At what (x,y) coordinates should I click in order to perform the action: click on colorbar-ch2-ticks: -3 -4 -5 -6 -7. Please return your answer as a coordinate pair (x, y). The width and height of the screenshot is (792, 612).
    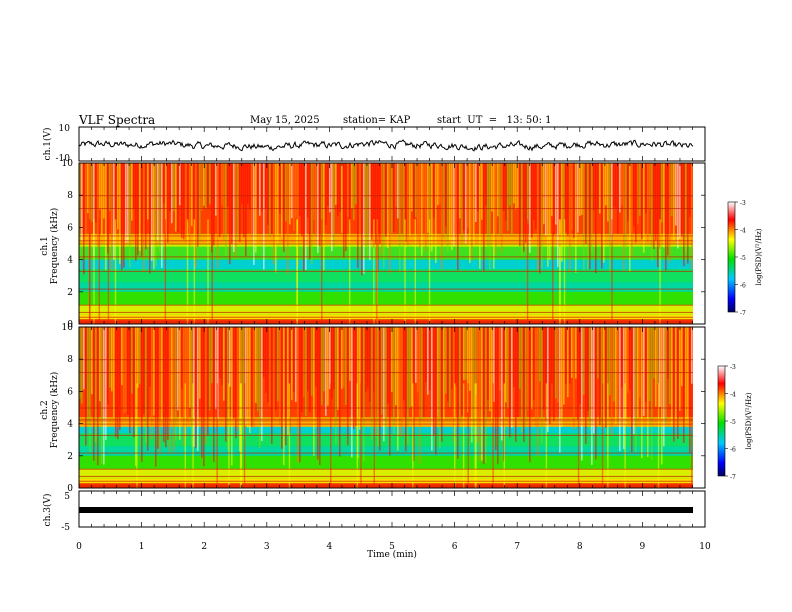
    Looking at the image, I should click on (730, 422).